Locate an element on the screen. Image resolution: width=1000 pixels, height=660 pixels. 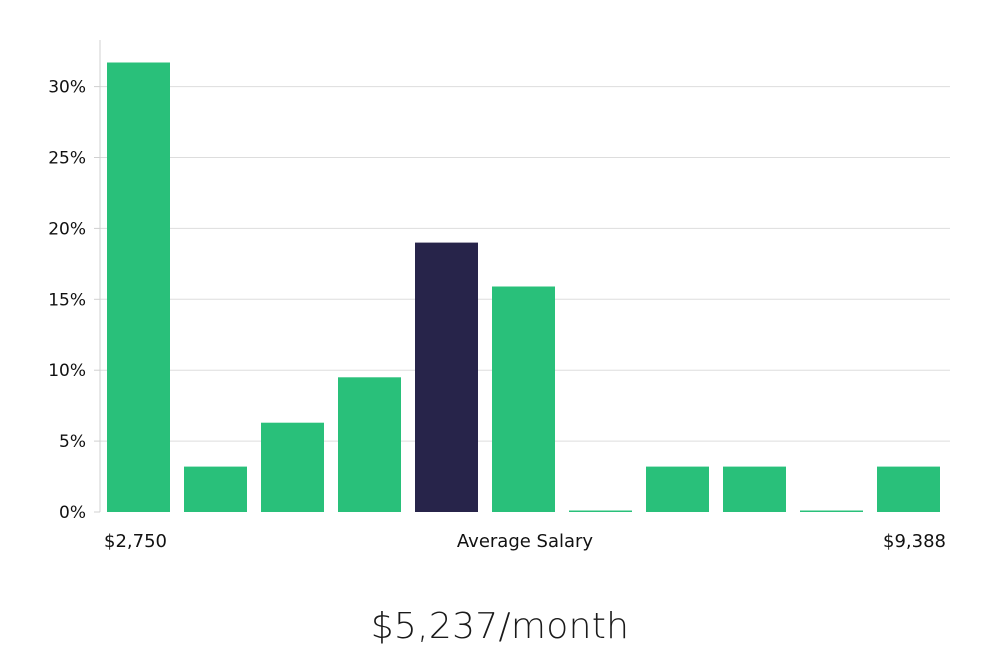
y-tick-label: 25% is located at coordinates (67, 159).